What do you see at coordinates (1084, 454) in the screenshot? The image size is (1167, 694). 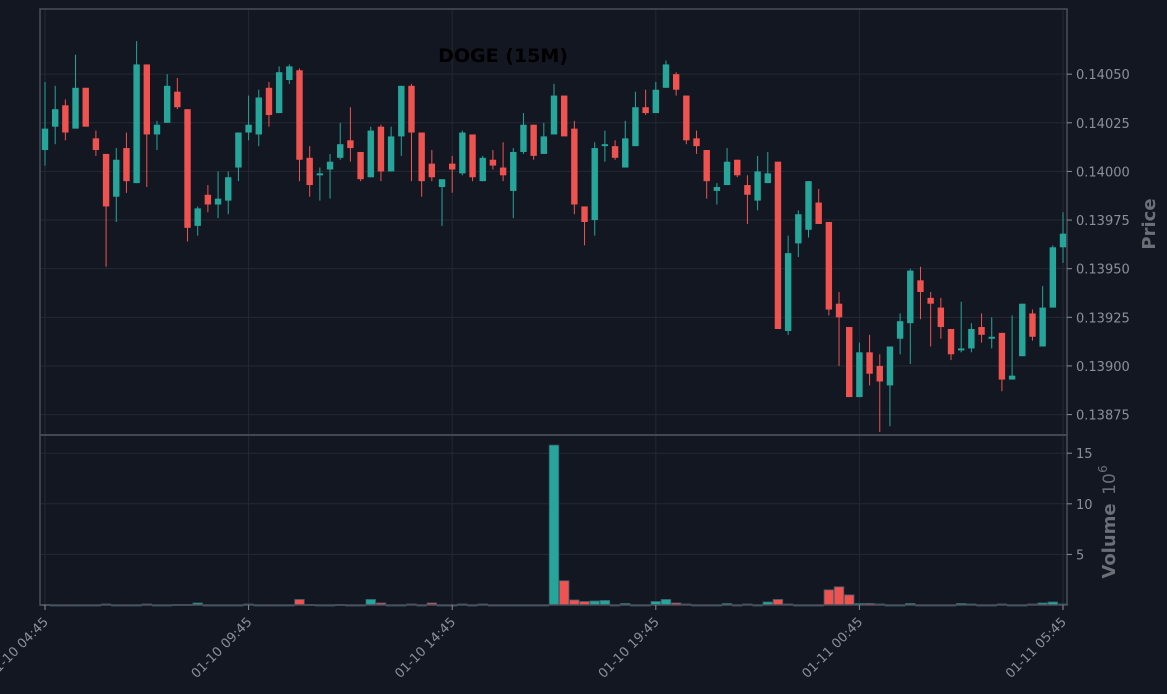 I see `volume-tick-label: 15` at bounding box center [1084, 454].